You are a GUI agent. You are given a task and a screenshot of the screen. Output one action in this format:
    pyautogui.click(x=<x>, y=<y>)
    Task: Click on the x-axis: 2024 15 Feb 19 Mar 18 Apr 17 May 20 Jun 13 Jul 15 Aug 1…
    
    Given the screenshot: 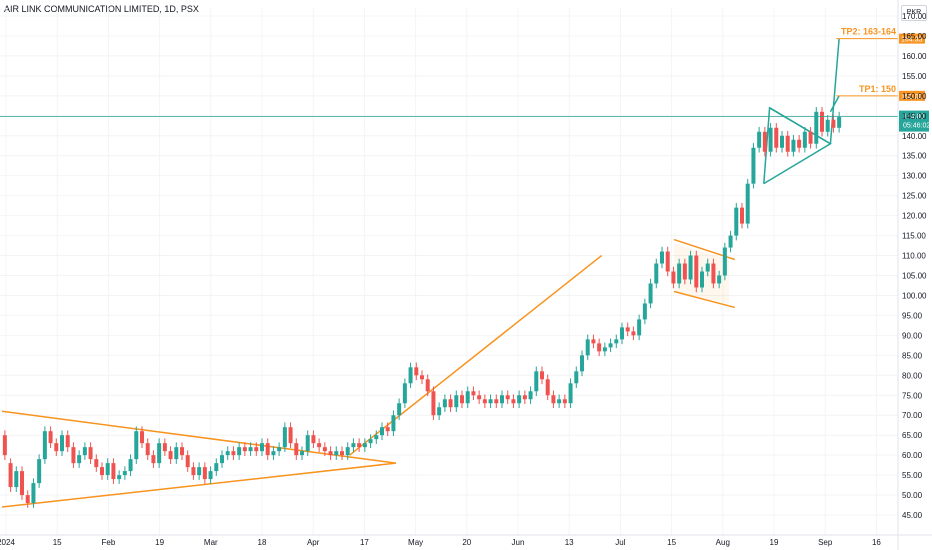 What is the action you would take?
    pyautogui.click(x=466, y=540)
    